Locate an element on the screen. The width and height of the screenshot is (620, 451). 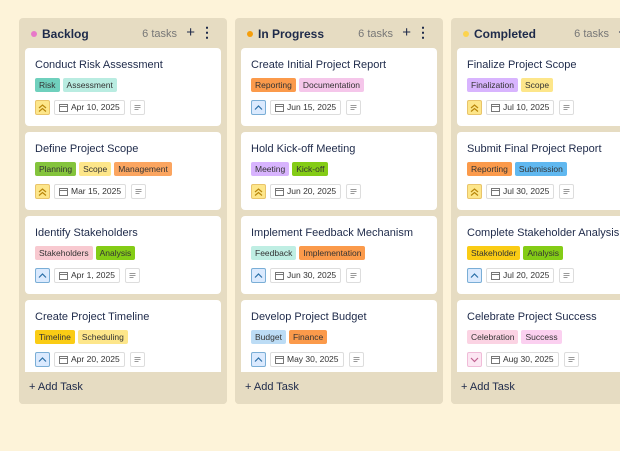
due-date: Aug 30, 2025 is located at coordinates (522, 359).